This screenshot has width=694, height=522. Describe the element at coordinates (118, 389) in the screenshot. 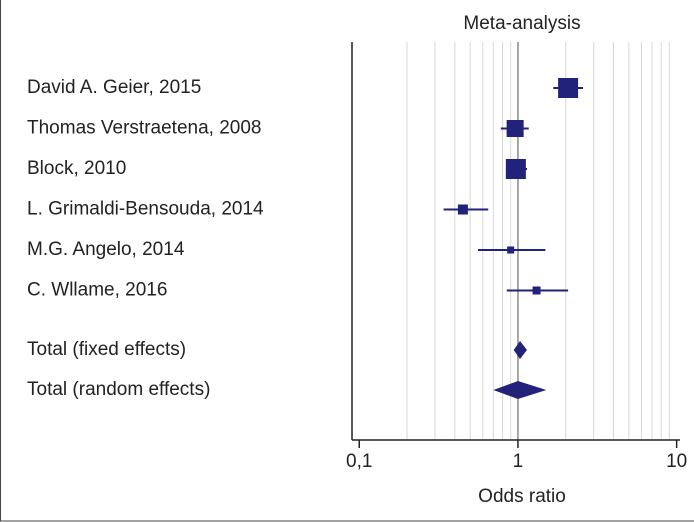

I see `total-label: Total (random effects)` at that location.